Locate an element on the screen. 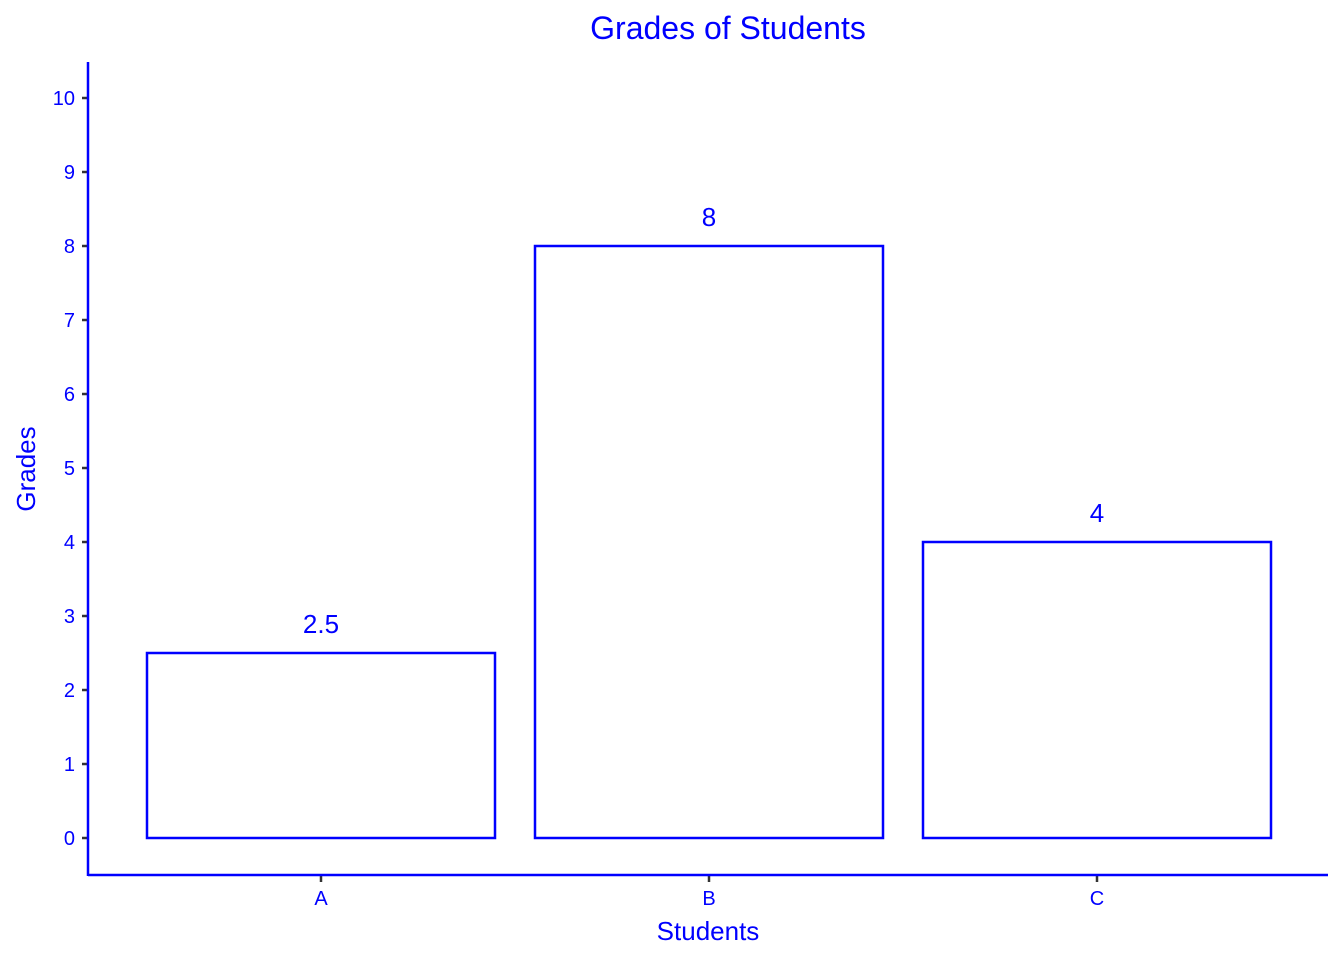  x-axis-title: Students is located at coordinates (708, 931).